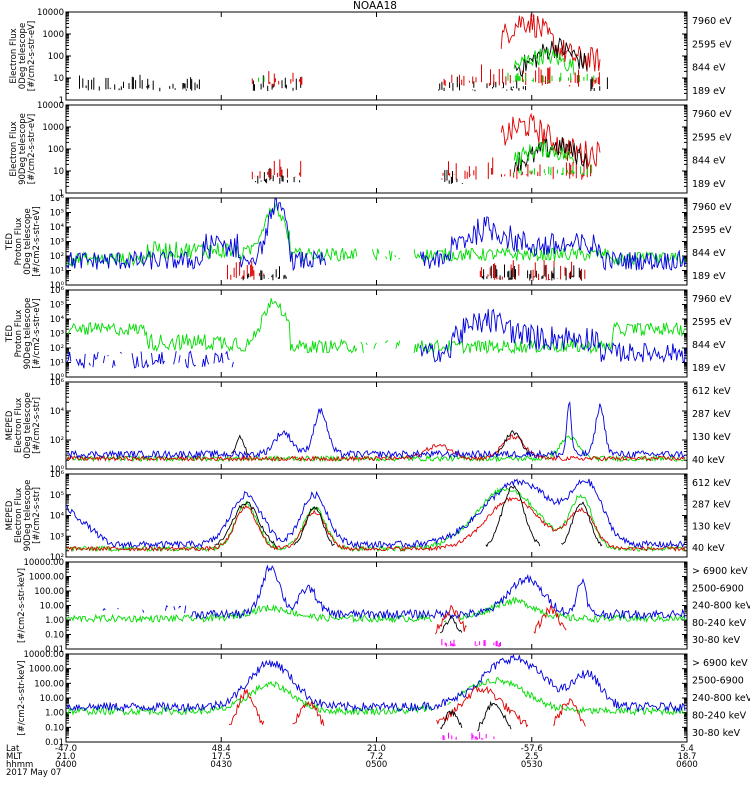 This screenshot has width=750, height=800. What do you see at coordinates (43, 655) in the screenshot?
I see `y-tick-label: 10000.00` at bounding box center [43, 655].